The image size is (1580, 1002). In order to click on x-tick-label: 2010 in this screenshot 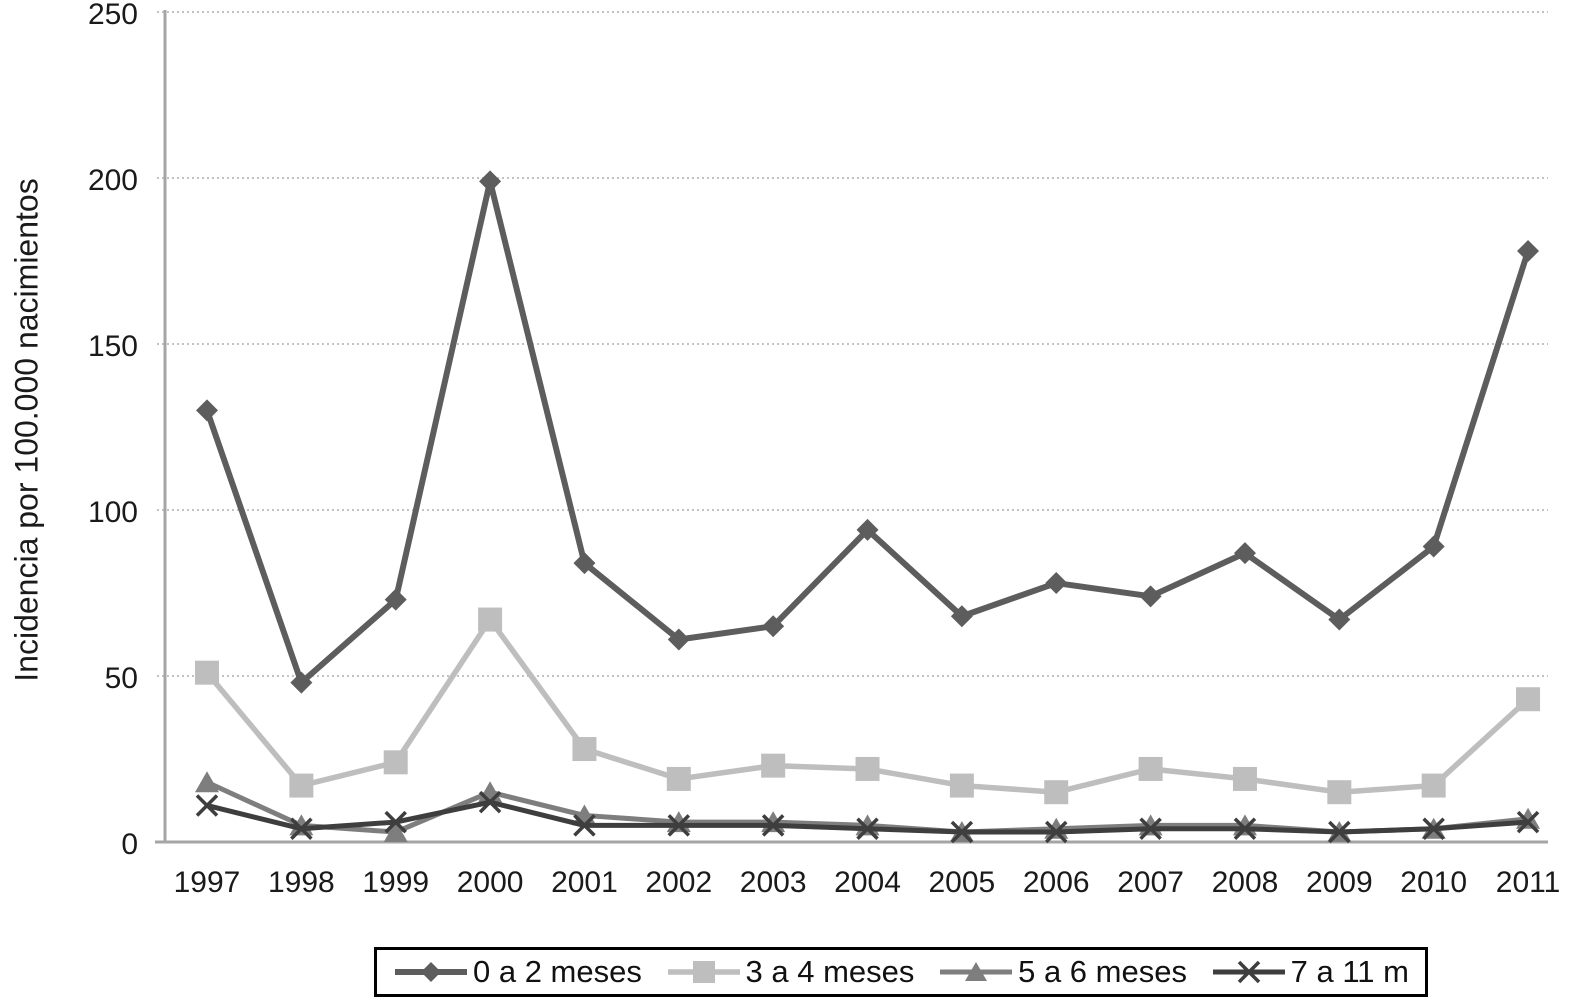, I will do `click(1434, 882)`.